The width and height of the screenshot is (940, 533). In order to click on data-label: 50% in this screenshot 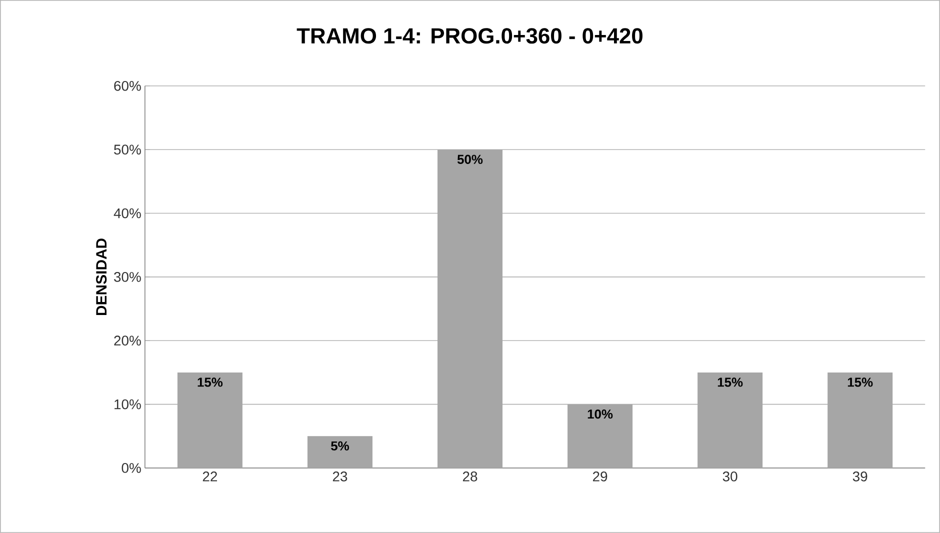, I will do `click(470, 159)`.